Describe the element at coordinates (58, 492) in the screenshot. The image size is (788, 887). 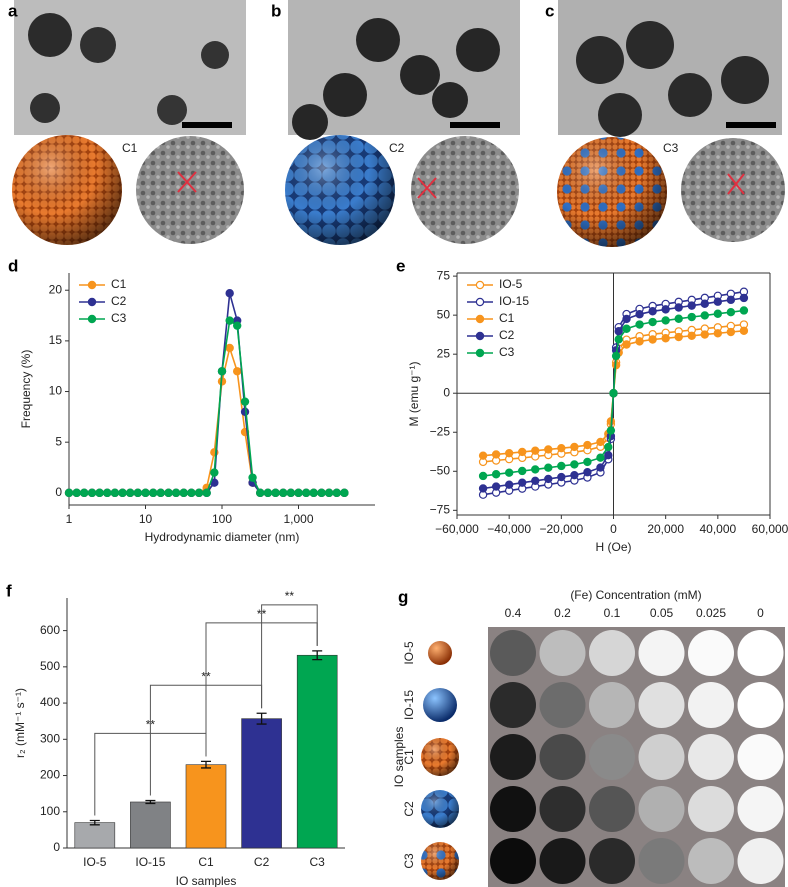
I see `y-tick-label: 0` at that location.